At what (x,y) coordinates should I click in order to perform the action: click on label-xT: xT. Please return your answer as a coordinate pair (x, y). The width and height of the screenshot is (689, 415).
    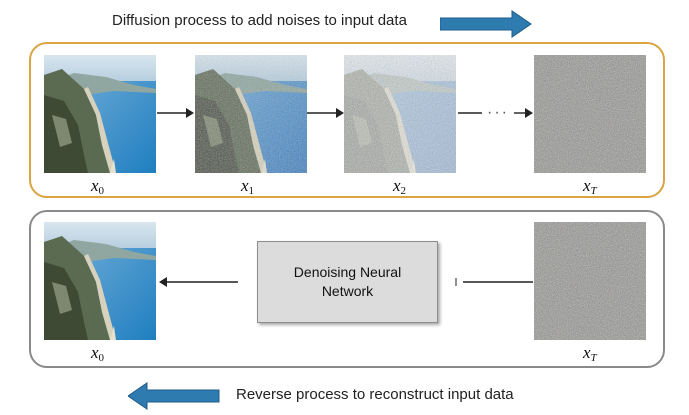
    Looking at the image, I should click on (590, 186).